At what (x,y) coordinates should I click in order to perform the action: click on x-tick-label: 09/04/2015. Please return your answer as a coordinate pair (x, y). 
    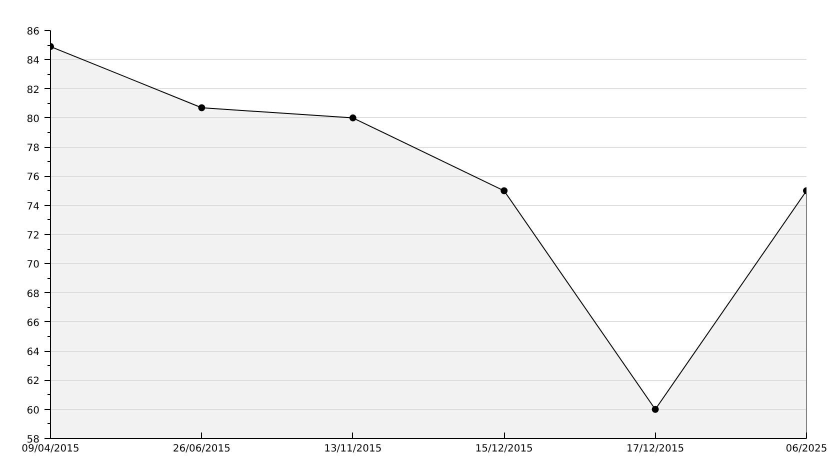
    Looking at the image, I should click on (51, 449).